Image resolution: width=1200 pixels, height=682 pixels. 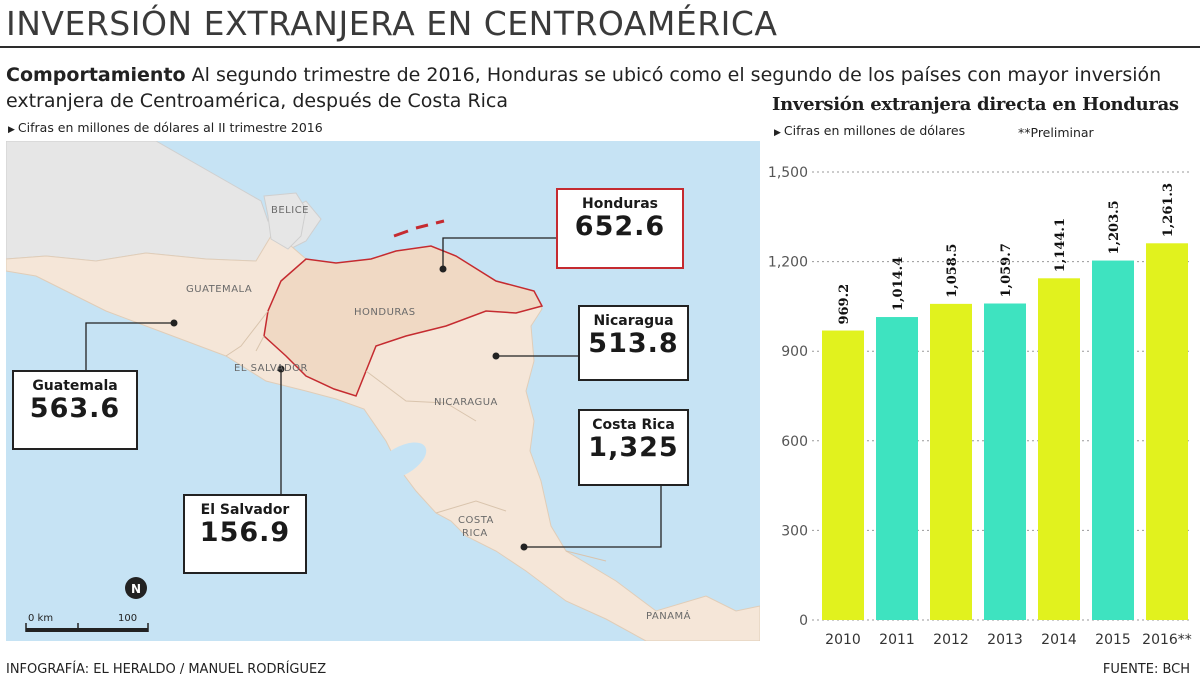 I want to click on callout-honduras-name: Honduras, so click(x=620, y=204).